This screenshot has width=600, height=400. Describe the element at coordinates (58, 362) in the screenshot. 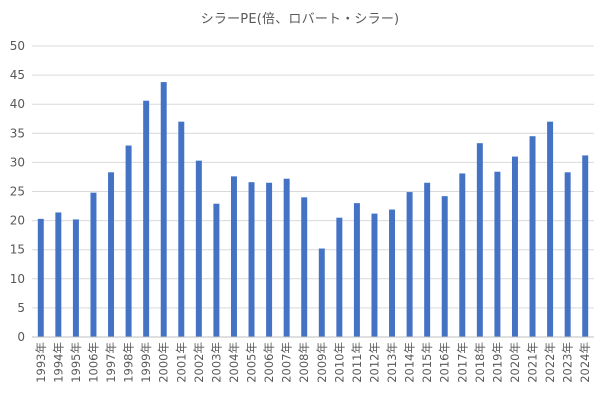

I see `x-tick-label: 1994年` at that location.